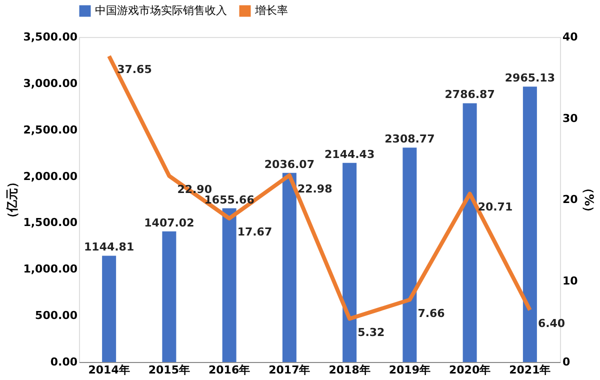 This screenshot has height=380, width=600. I want to click on legend-label: 增长率, so click(271, 10).